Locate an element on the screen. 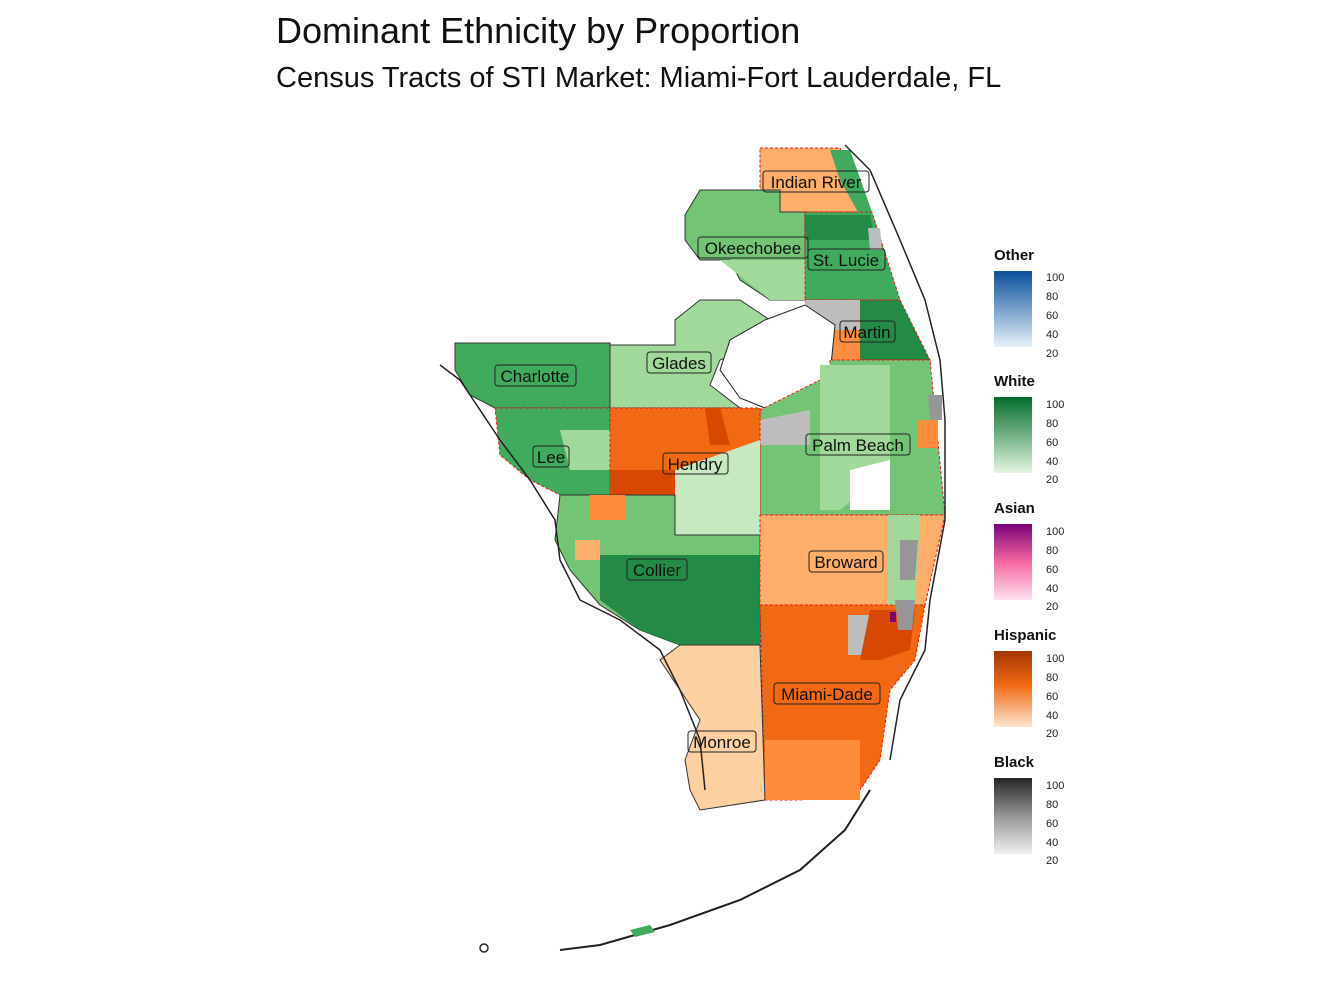 This screenshot has height=1008, width=1344. svg-text: Okeechobee is located at coordinates (753, 248).